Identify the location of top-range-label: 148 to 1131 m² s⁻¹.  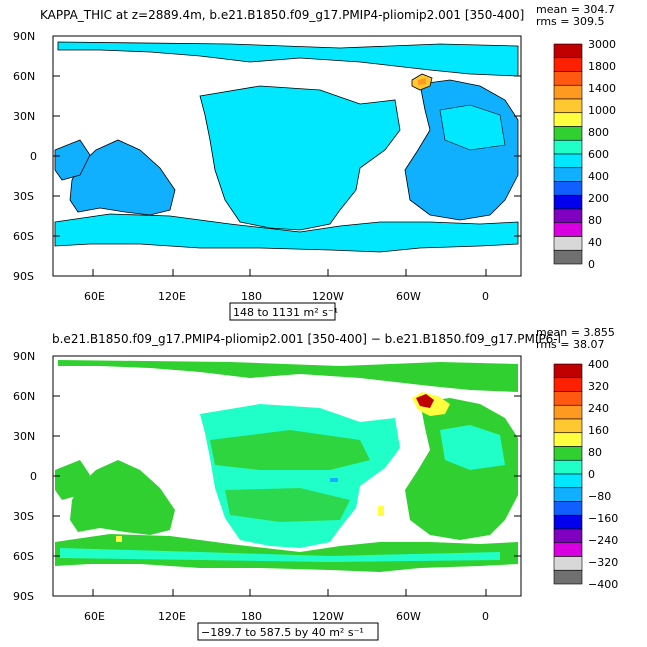
(285, 312).